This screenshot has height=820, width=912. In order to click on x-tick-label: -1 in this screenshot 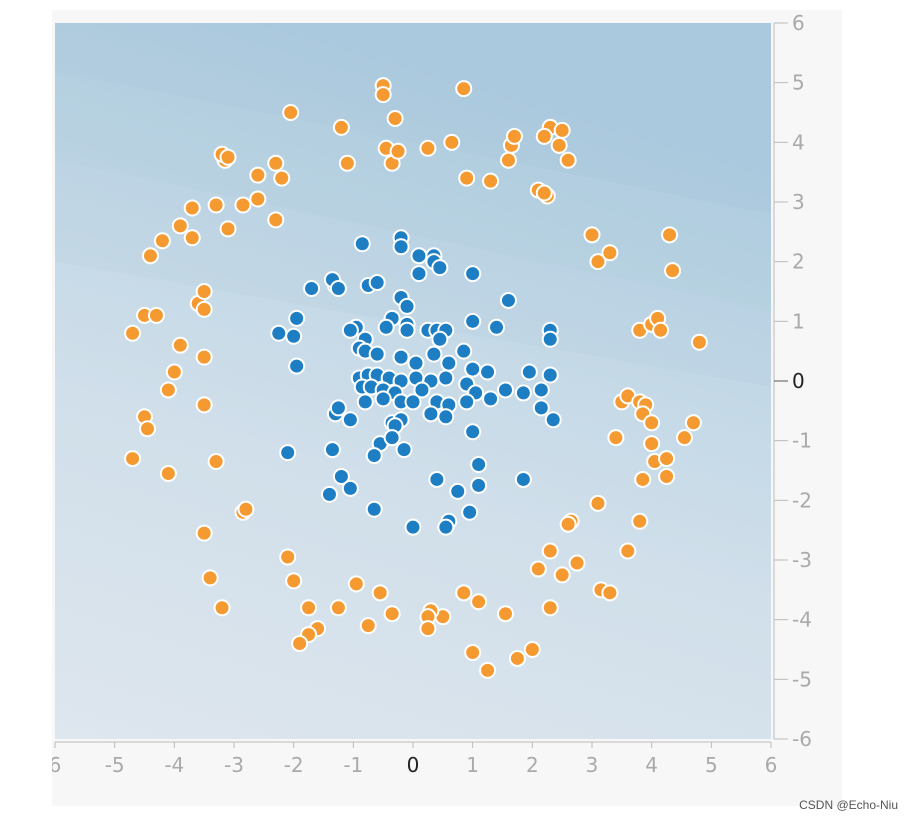, I will do `click(353, 765)`.